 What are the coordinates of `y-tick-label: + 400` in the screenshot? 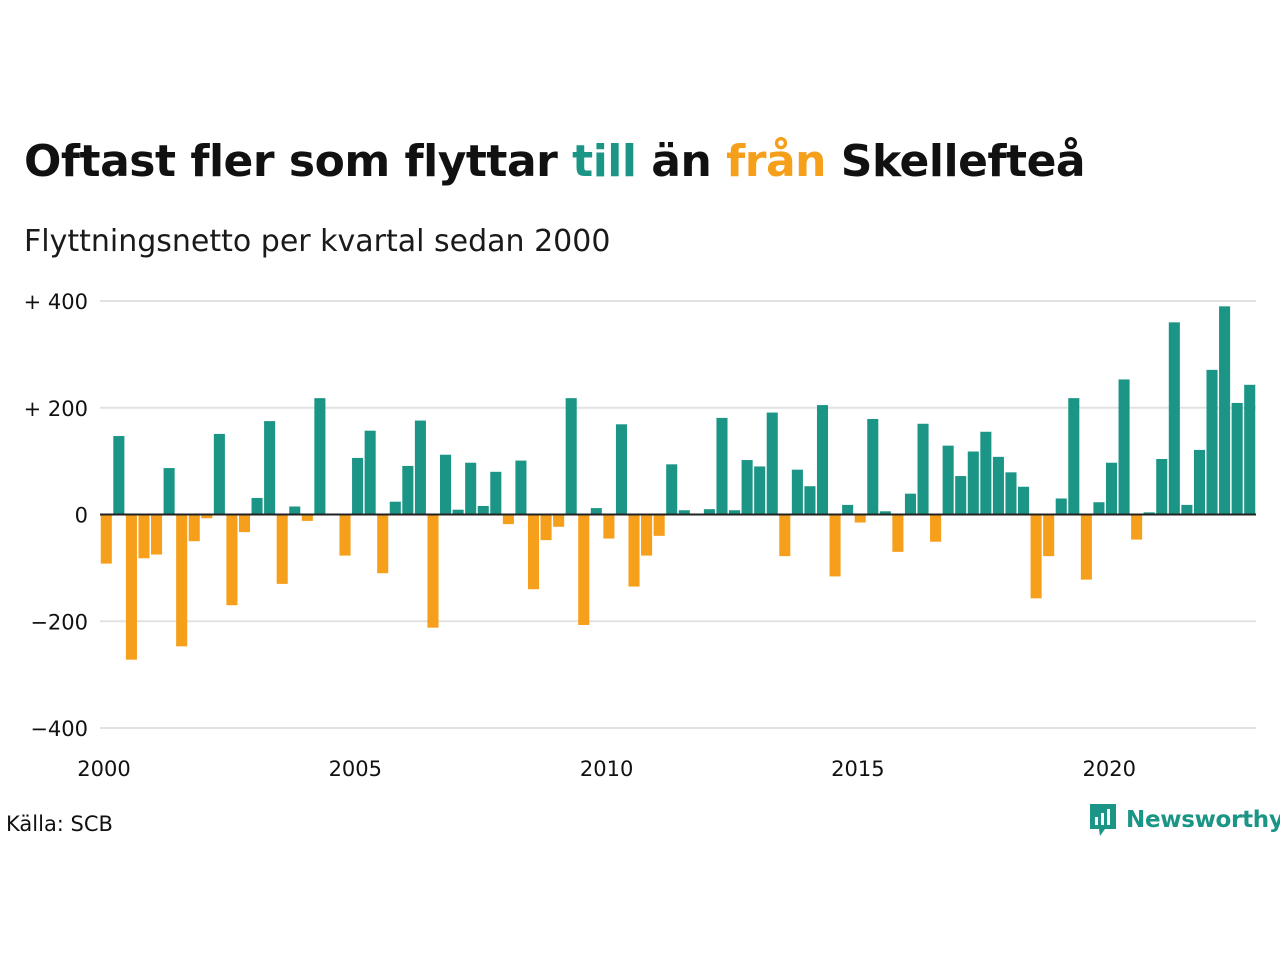 It's located at (56, 302).